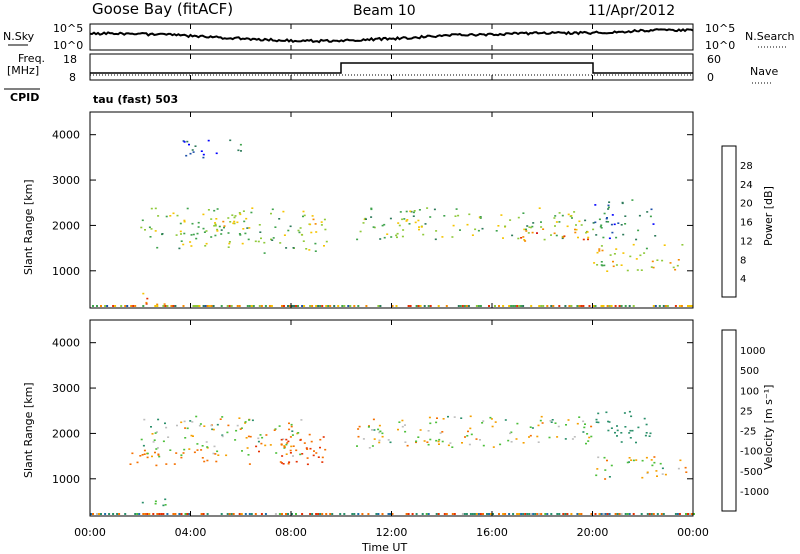 The width and height of the screenshot is (800, 554). What do you see at coordinates (66, 135) in the screenshot?
I see `y-tick-label: 4000` at bounding box center [66, 135].